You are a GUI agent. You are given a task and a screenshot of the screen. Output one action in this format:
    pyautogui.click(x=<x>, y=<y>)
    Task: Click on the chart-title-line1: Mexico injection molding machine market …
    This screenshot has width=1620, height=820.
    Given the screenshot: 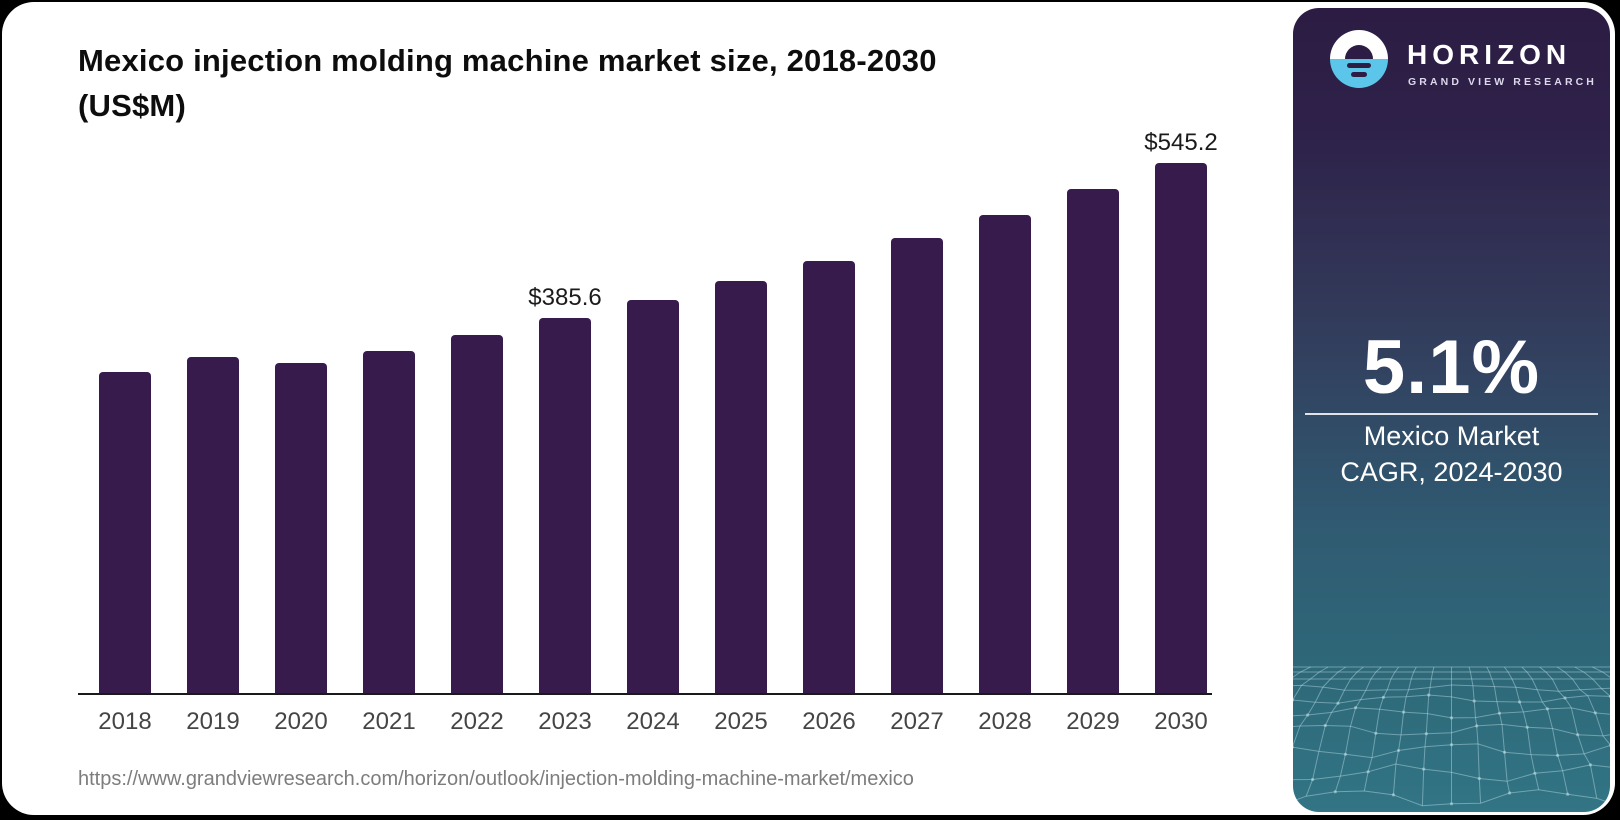 What is the action you would take?
    pyautogui.click(x=507, y=60)
    